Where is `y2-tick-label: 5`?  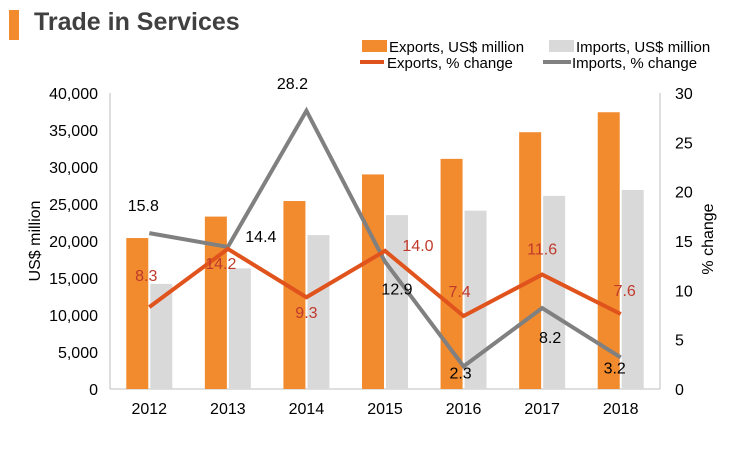 y2-tick-label: 5 is located at coordinates (679, 341).